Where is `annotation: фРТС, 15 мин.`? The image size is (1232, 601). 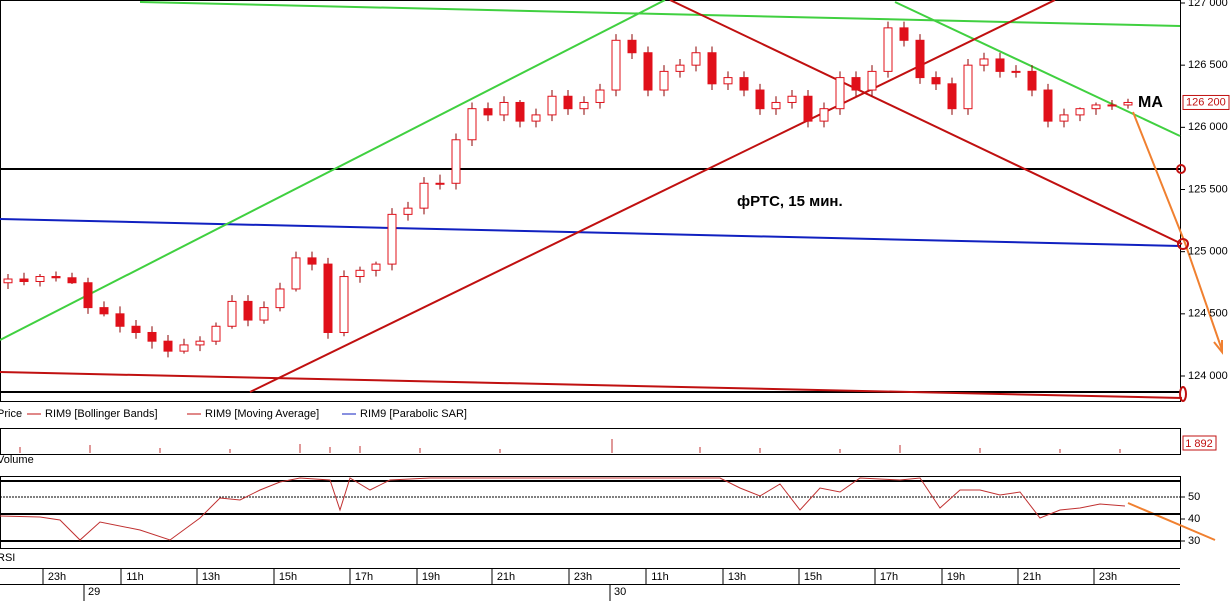 annotation: фРТС, 15 мин. is located at coordinates (790, 201).